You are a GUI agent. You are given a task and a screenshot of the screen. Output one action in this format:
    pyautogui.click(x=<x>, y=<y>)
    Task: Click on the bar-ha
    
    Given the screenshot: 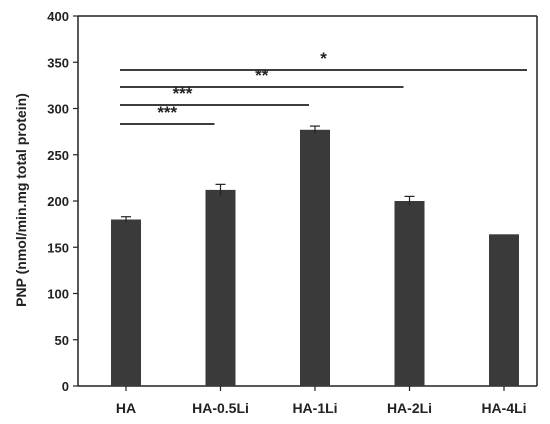 What is the action you would take?
    pyautogui.click(x=126, y=302)
    